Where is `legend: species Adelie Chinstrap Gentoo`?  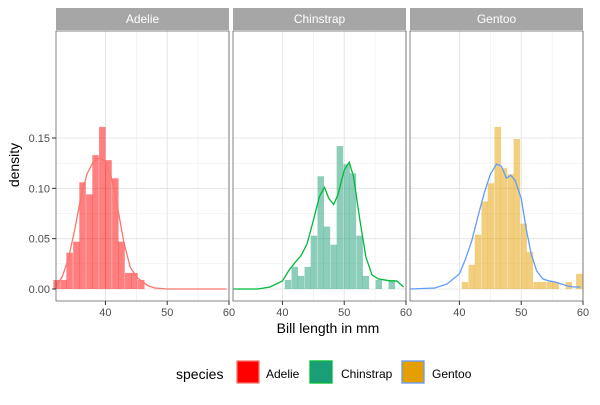
legend: species Adelie Chinstrap Gentoo is located at coordinates (324, 372).